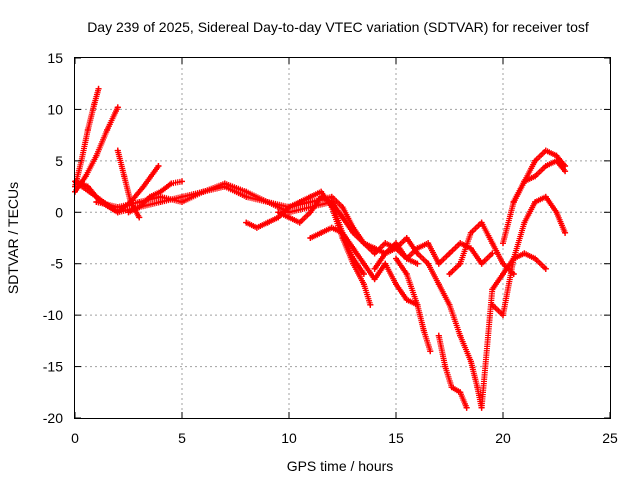  Describe the element at coordinates (53, 367) in the screenshot. I see `y-tick-label: -15` at that location.